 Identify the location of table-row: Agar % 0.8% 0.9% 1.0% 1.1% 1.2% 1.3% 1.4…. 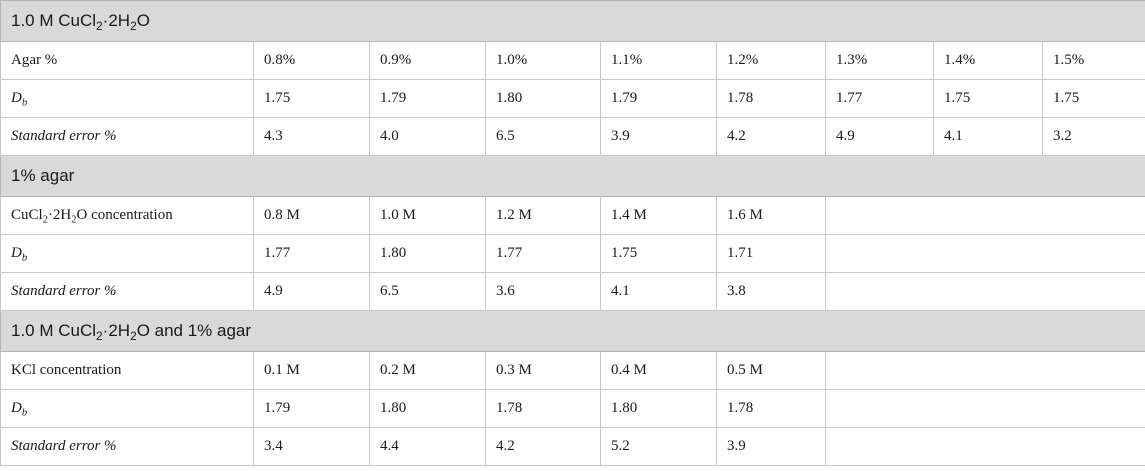
(572, 60).